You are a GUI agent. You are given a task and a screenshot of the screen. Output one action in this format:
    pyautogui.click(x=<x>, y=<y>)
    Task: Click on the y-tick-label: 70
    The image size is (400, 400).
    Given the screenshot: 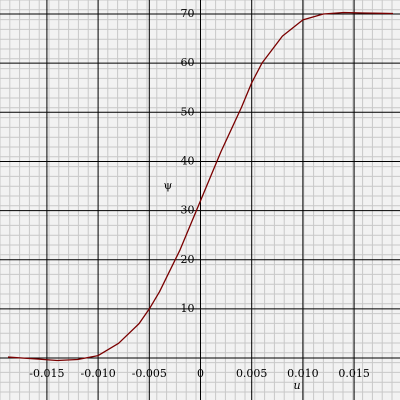 What is the action you would take?
    pyautogui.click(x=188, y=13)
    